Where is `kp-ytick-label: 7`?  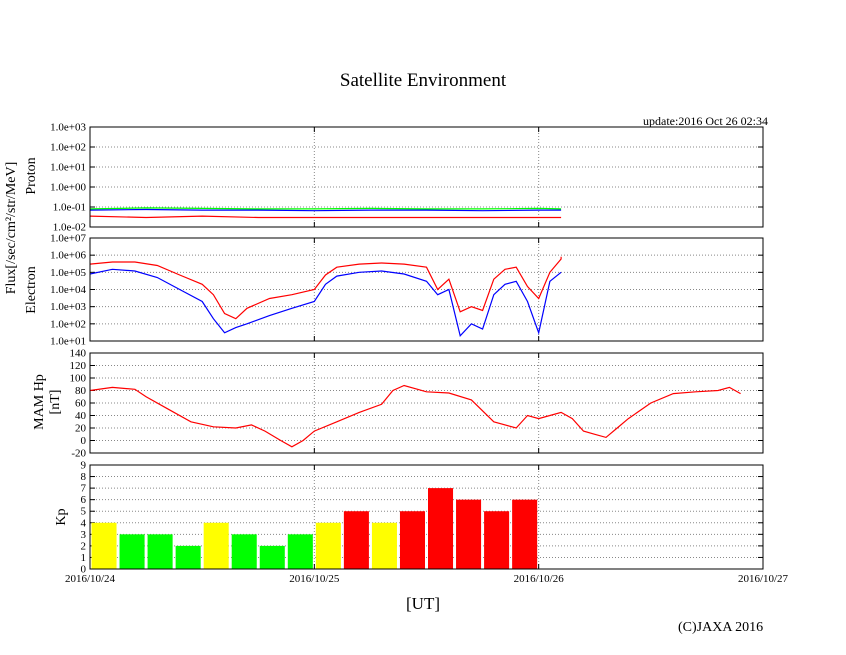 kp-ytick-label: 7 is located at coordinates (84, 489).